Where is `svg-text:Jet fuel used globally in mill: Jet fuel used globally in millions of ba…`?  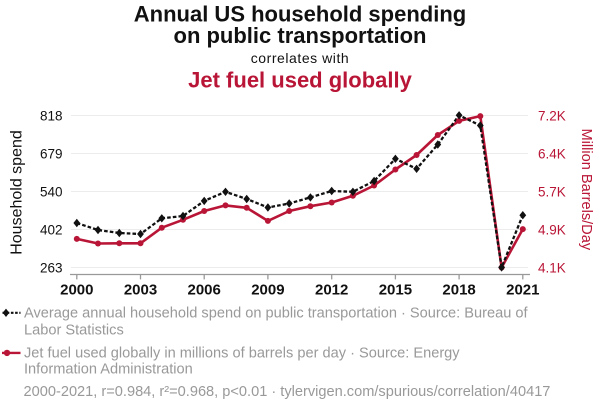 svg-text:Jet fuel used globally in mill: Jet fuel used globally in millions of ba… is located at coordinates (242, 353).